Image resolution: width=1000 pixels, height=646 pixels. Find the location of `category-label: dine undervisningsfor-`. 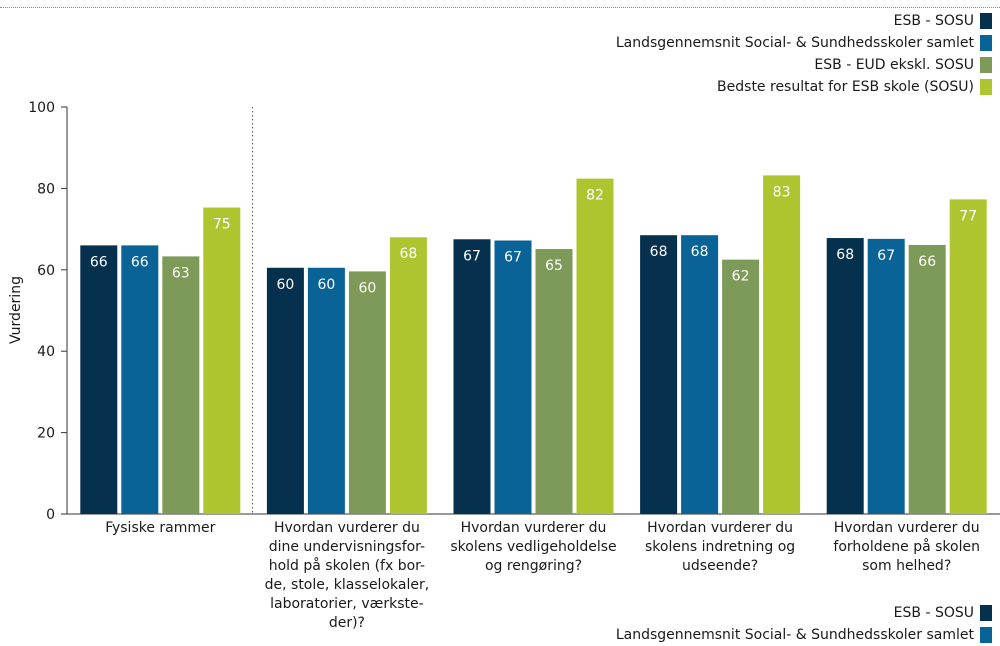

category-label: dine undervisningsfor- is located at coordinates (347, 547).